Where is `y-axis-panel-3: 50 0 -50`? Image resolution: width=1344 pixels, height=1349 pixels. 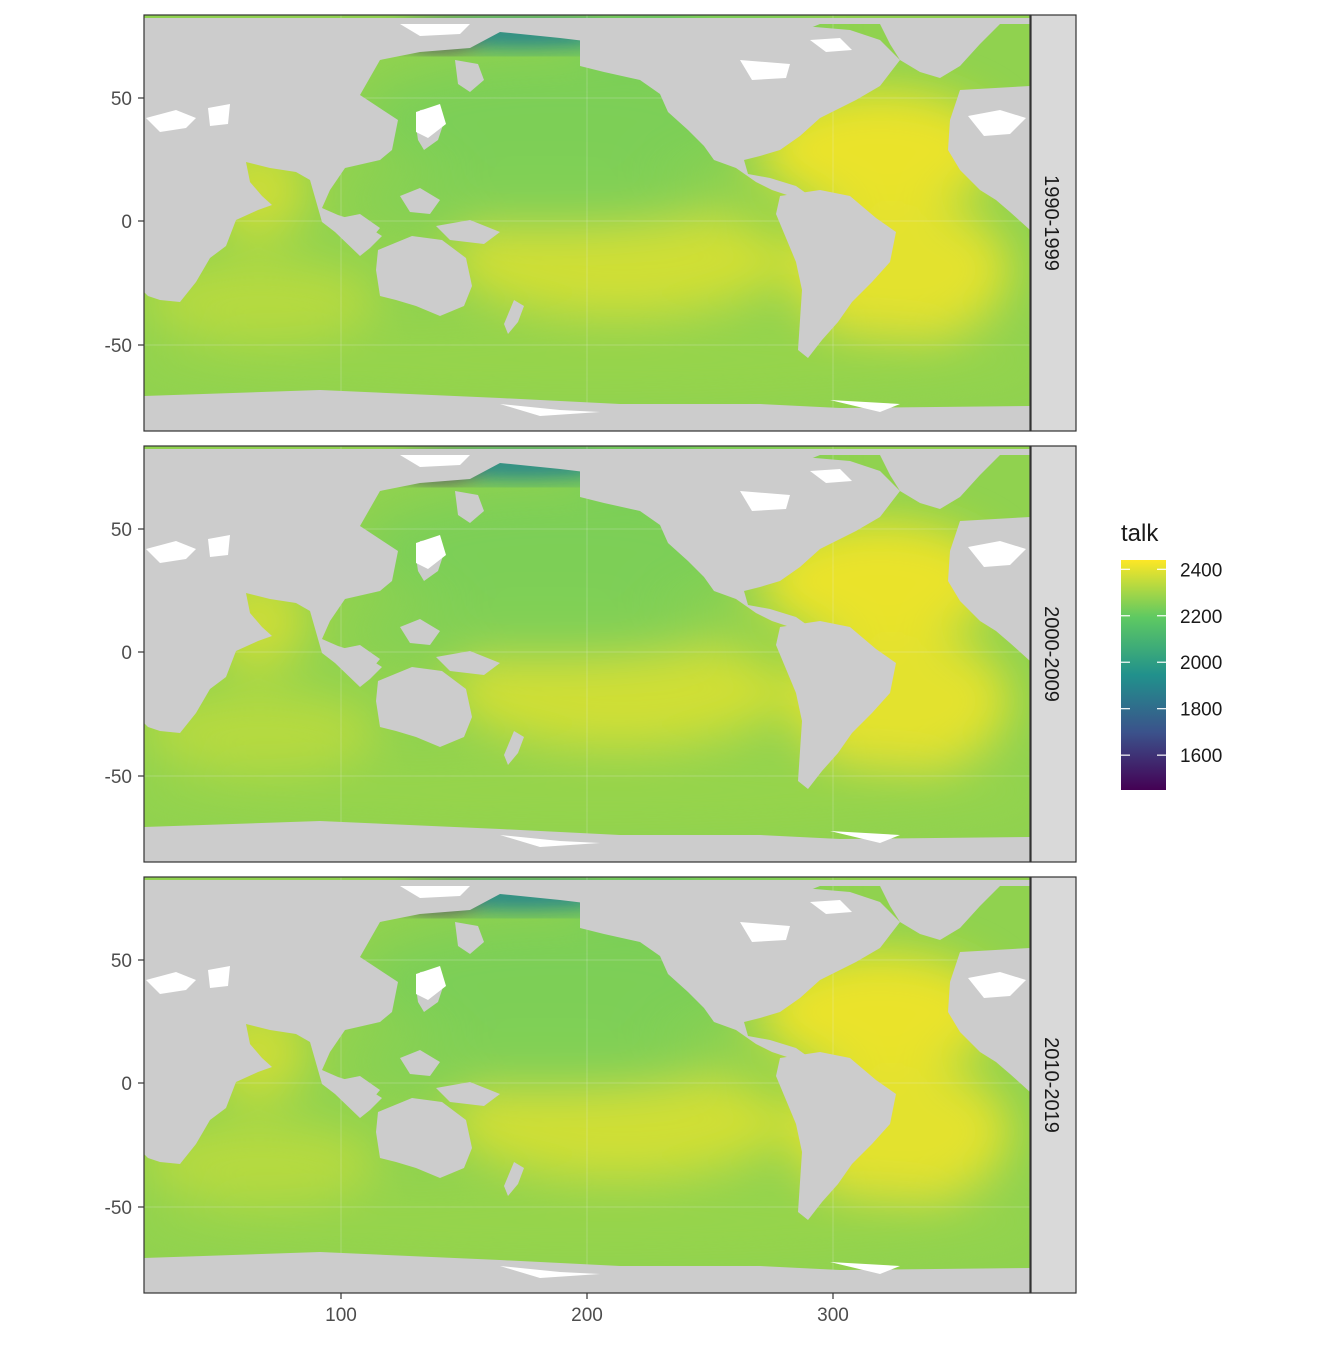 y-axis-panel-3: 50 0 -50 is located at coordinates (124, 1085).